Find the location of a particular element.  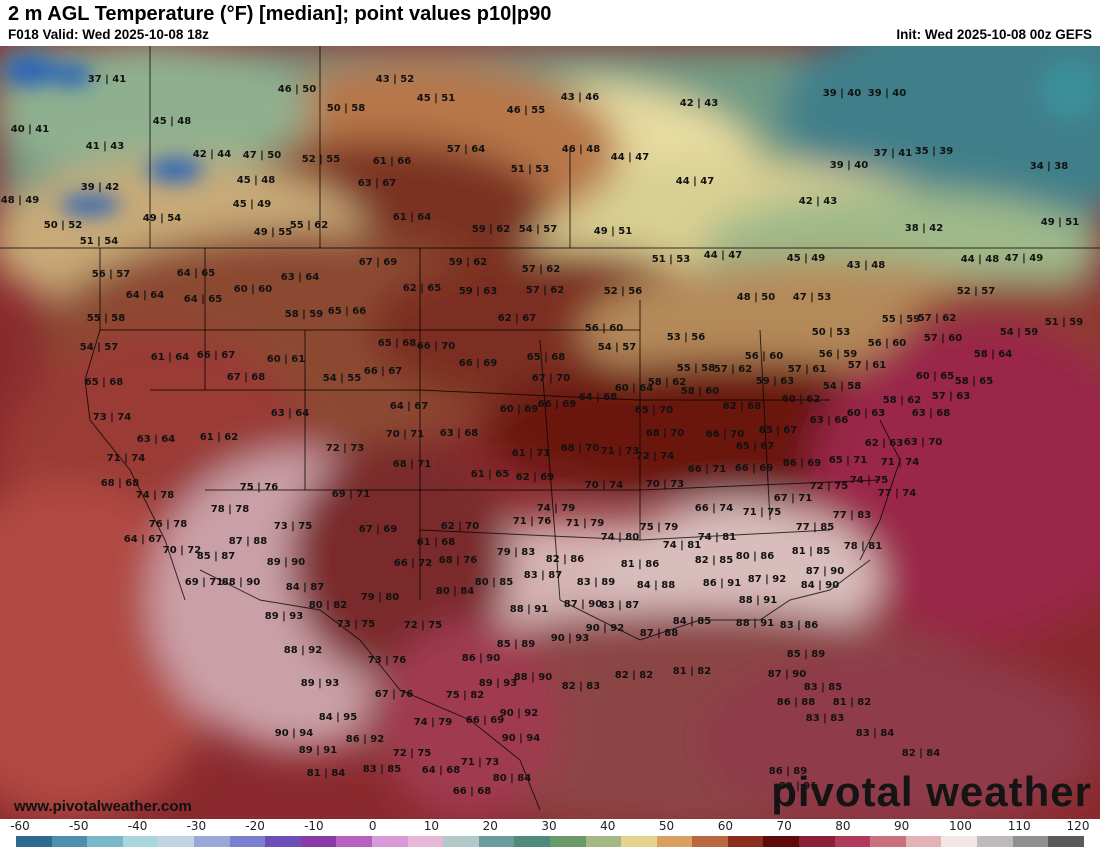

point-value-label: 52 | 56 is located at coordinates (623, 291).